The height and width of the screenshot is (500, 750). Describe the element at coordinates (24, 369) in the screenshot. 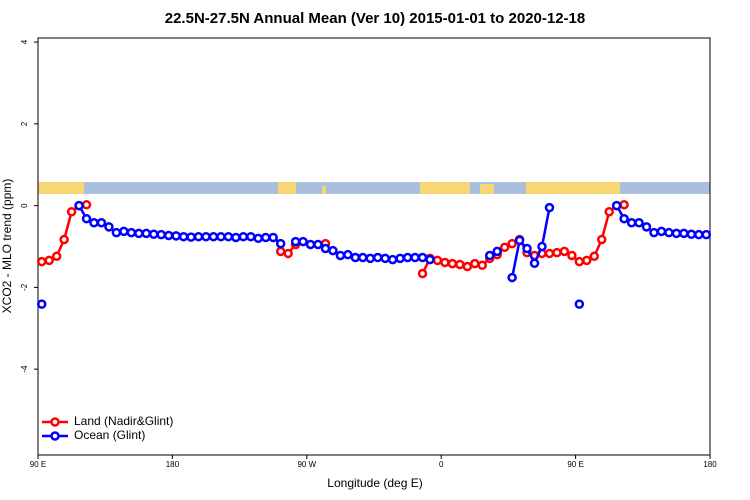

I see `y-tick-label: -4` at that location.